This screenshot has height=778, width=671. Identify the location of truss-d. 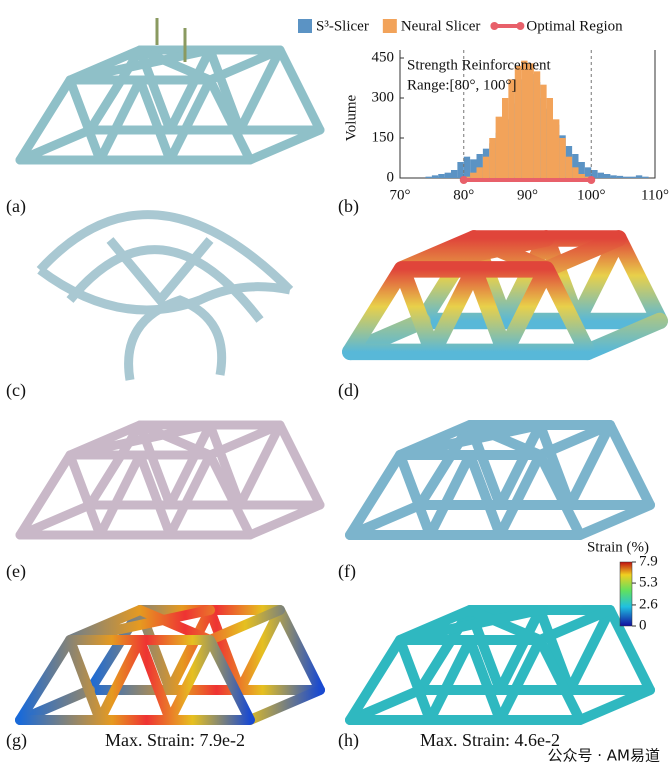
(504, 294).